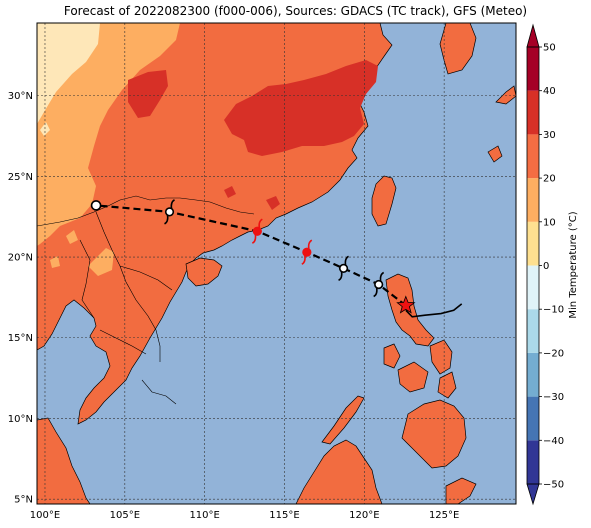  What do you see at coordinates (20, 419) in the screenshot?
I see `lat-tick-label: 10°N` at bounding box center [20, 419].